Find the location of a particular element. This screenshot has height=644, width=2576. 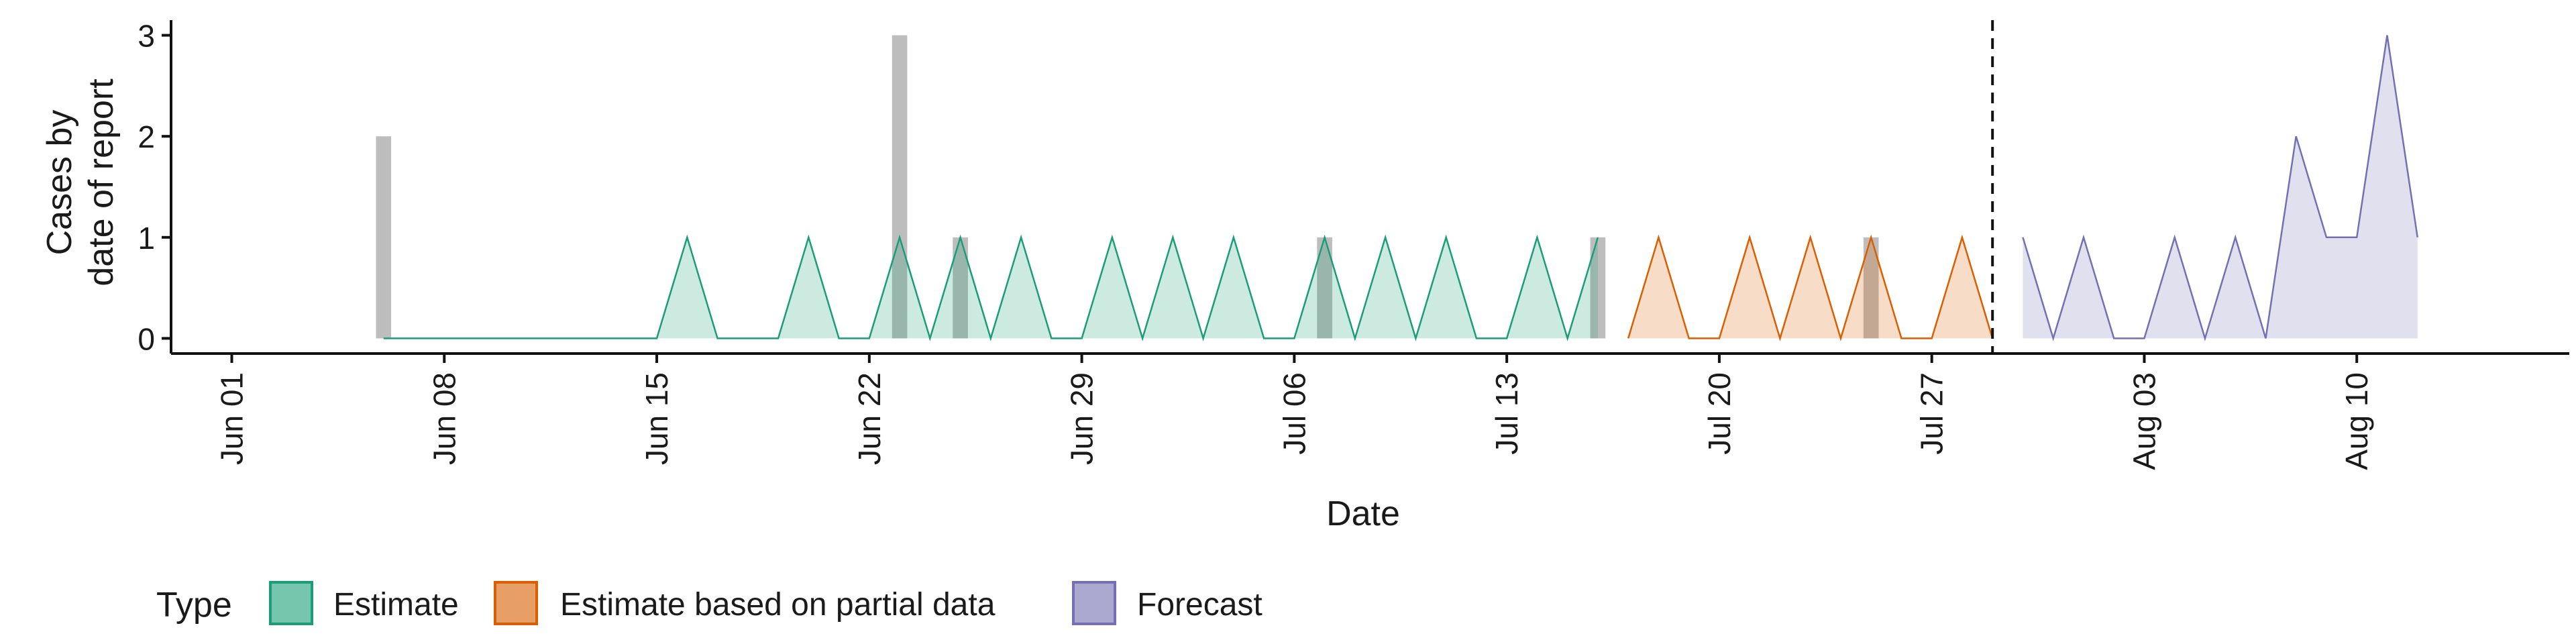

x-tick-label: Jun 22 is located at coordinates (869, 418).